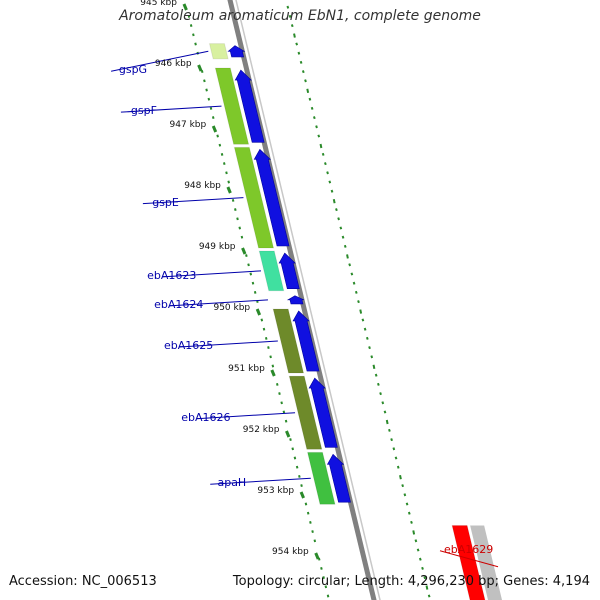  I want to click on kbp-tick-label: 946 kbp, so click(173, 64).